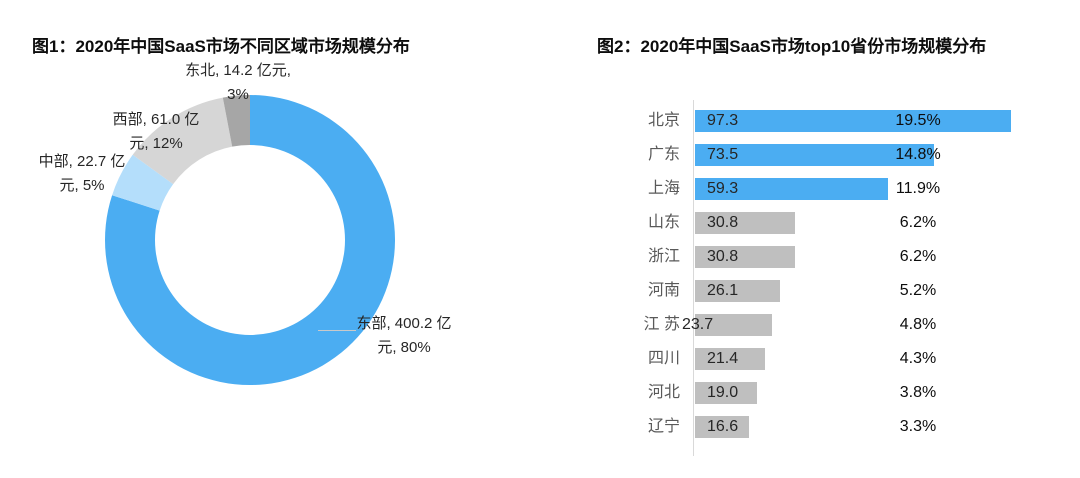  Describe the element at coordinates (918, 188) in the screenshot. I see `pct-label: 11.9%` at that location.